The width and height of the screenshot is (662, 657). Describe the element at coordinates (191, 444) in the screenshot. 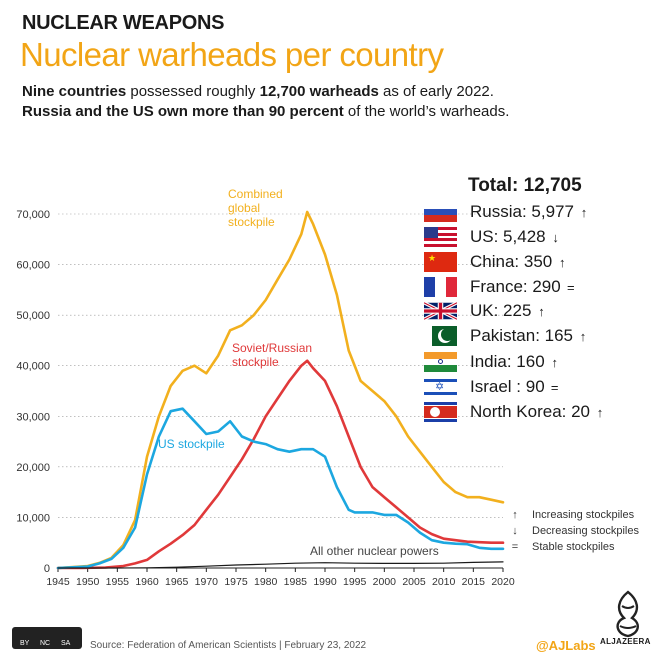

I see `us-series-label: US stockpile` at that location.